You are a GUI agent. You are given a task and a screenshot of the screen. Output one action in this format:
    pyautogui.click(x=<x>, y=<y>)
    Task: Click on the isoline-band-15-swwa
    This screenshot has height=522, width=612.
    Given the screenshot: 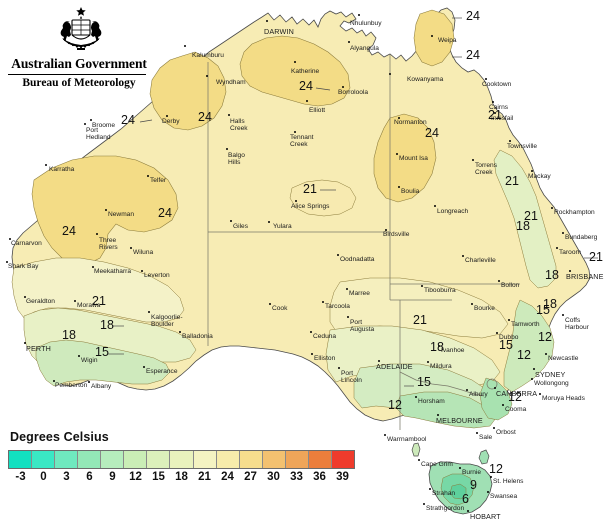 What is the action you would take?
    pyautogui.click(x=103, y=363)
    